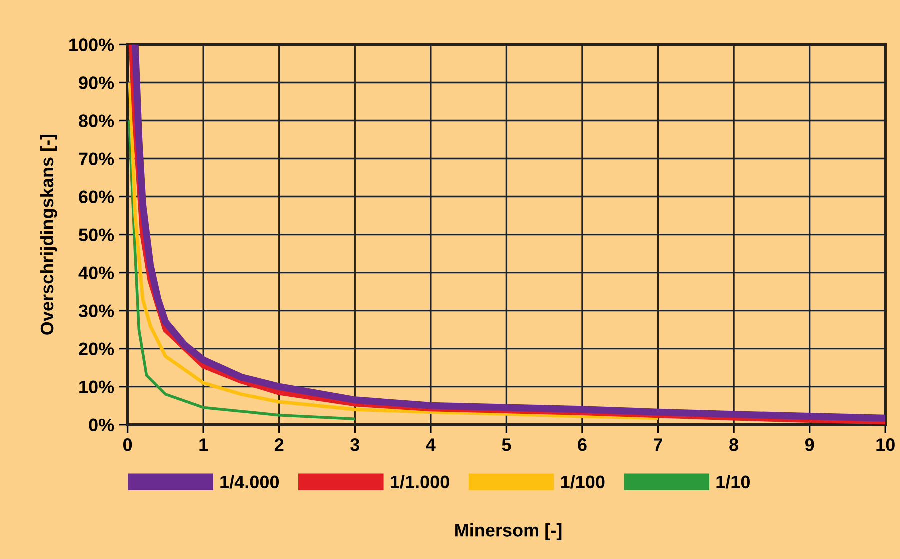  I want to click on x-tick-label: 7, so click(658, 445).